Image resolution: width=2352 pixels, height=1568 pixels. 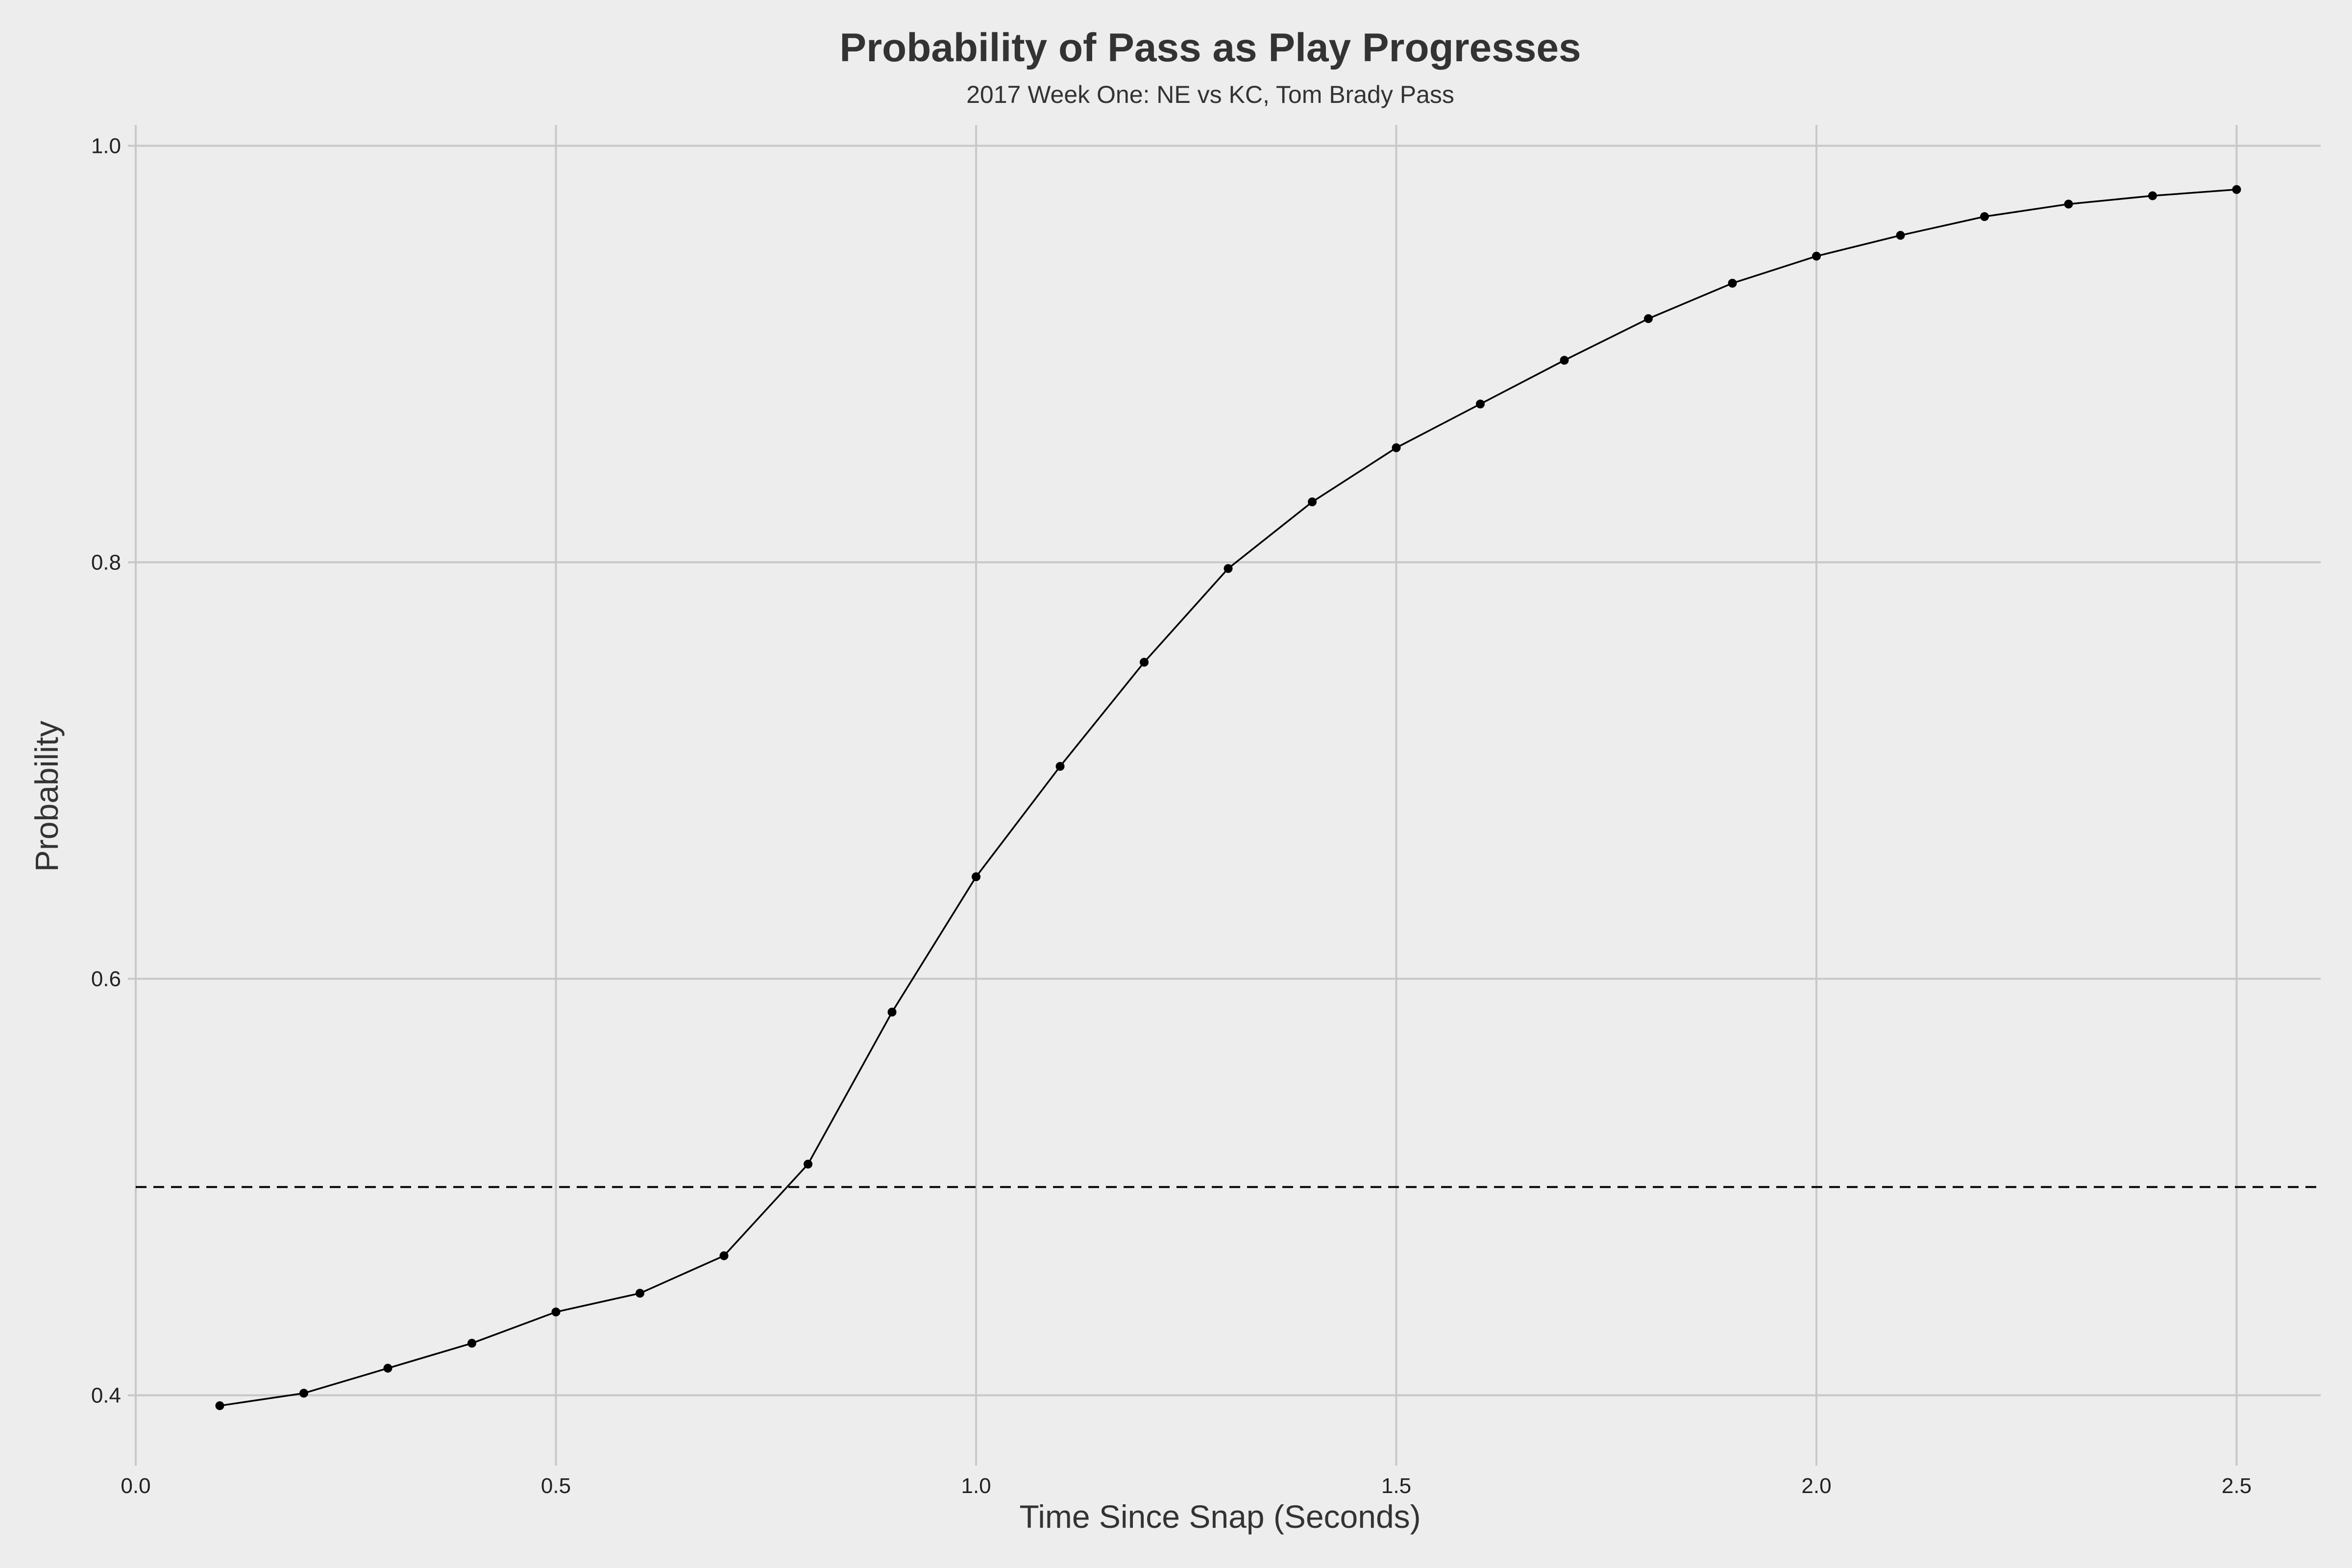 I want to click on x-tick-label: 1.0, so click(x=976, y=1486).